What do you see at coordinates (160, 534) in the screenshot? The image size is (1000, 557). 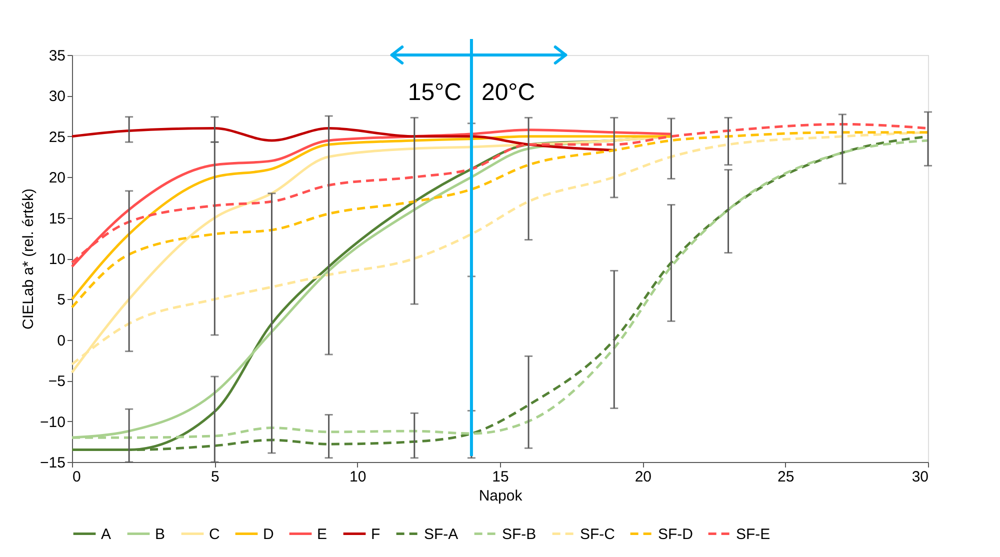 I see `legend-label: B` at bounding box center [160, 534].